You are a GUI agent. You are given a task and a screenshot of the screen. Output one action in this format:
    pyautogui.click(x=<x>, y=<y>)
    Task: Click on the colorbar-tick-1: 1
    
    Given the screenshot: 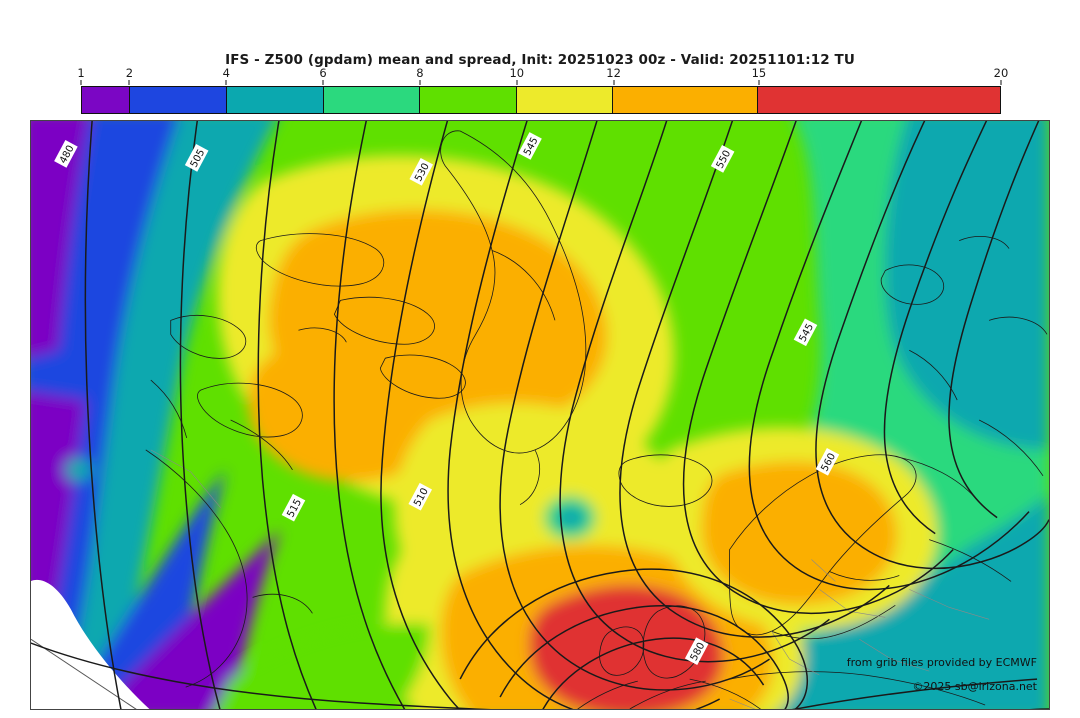 What is the action you would take?
    pyautogui.click(x=81, y=73)
    